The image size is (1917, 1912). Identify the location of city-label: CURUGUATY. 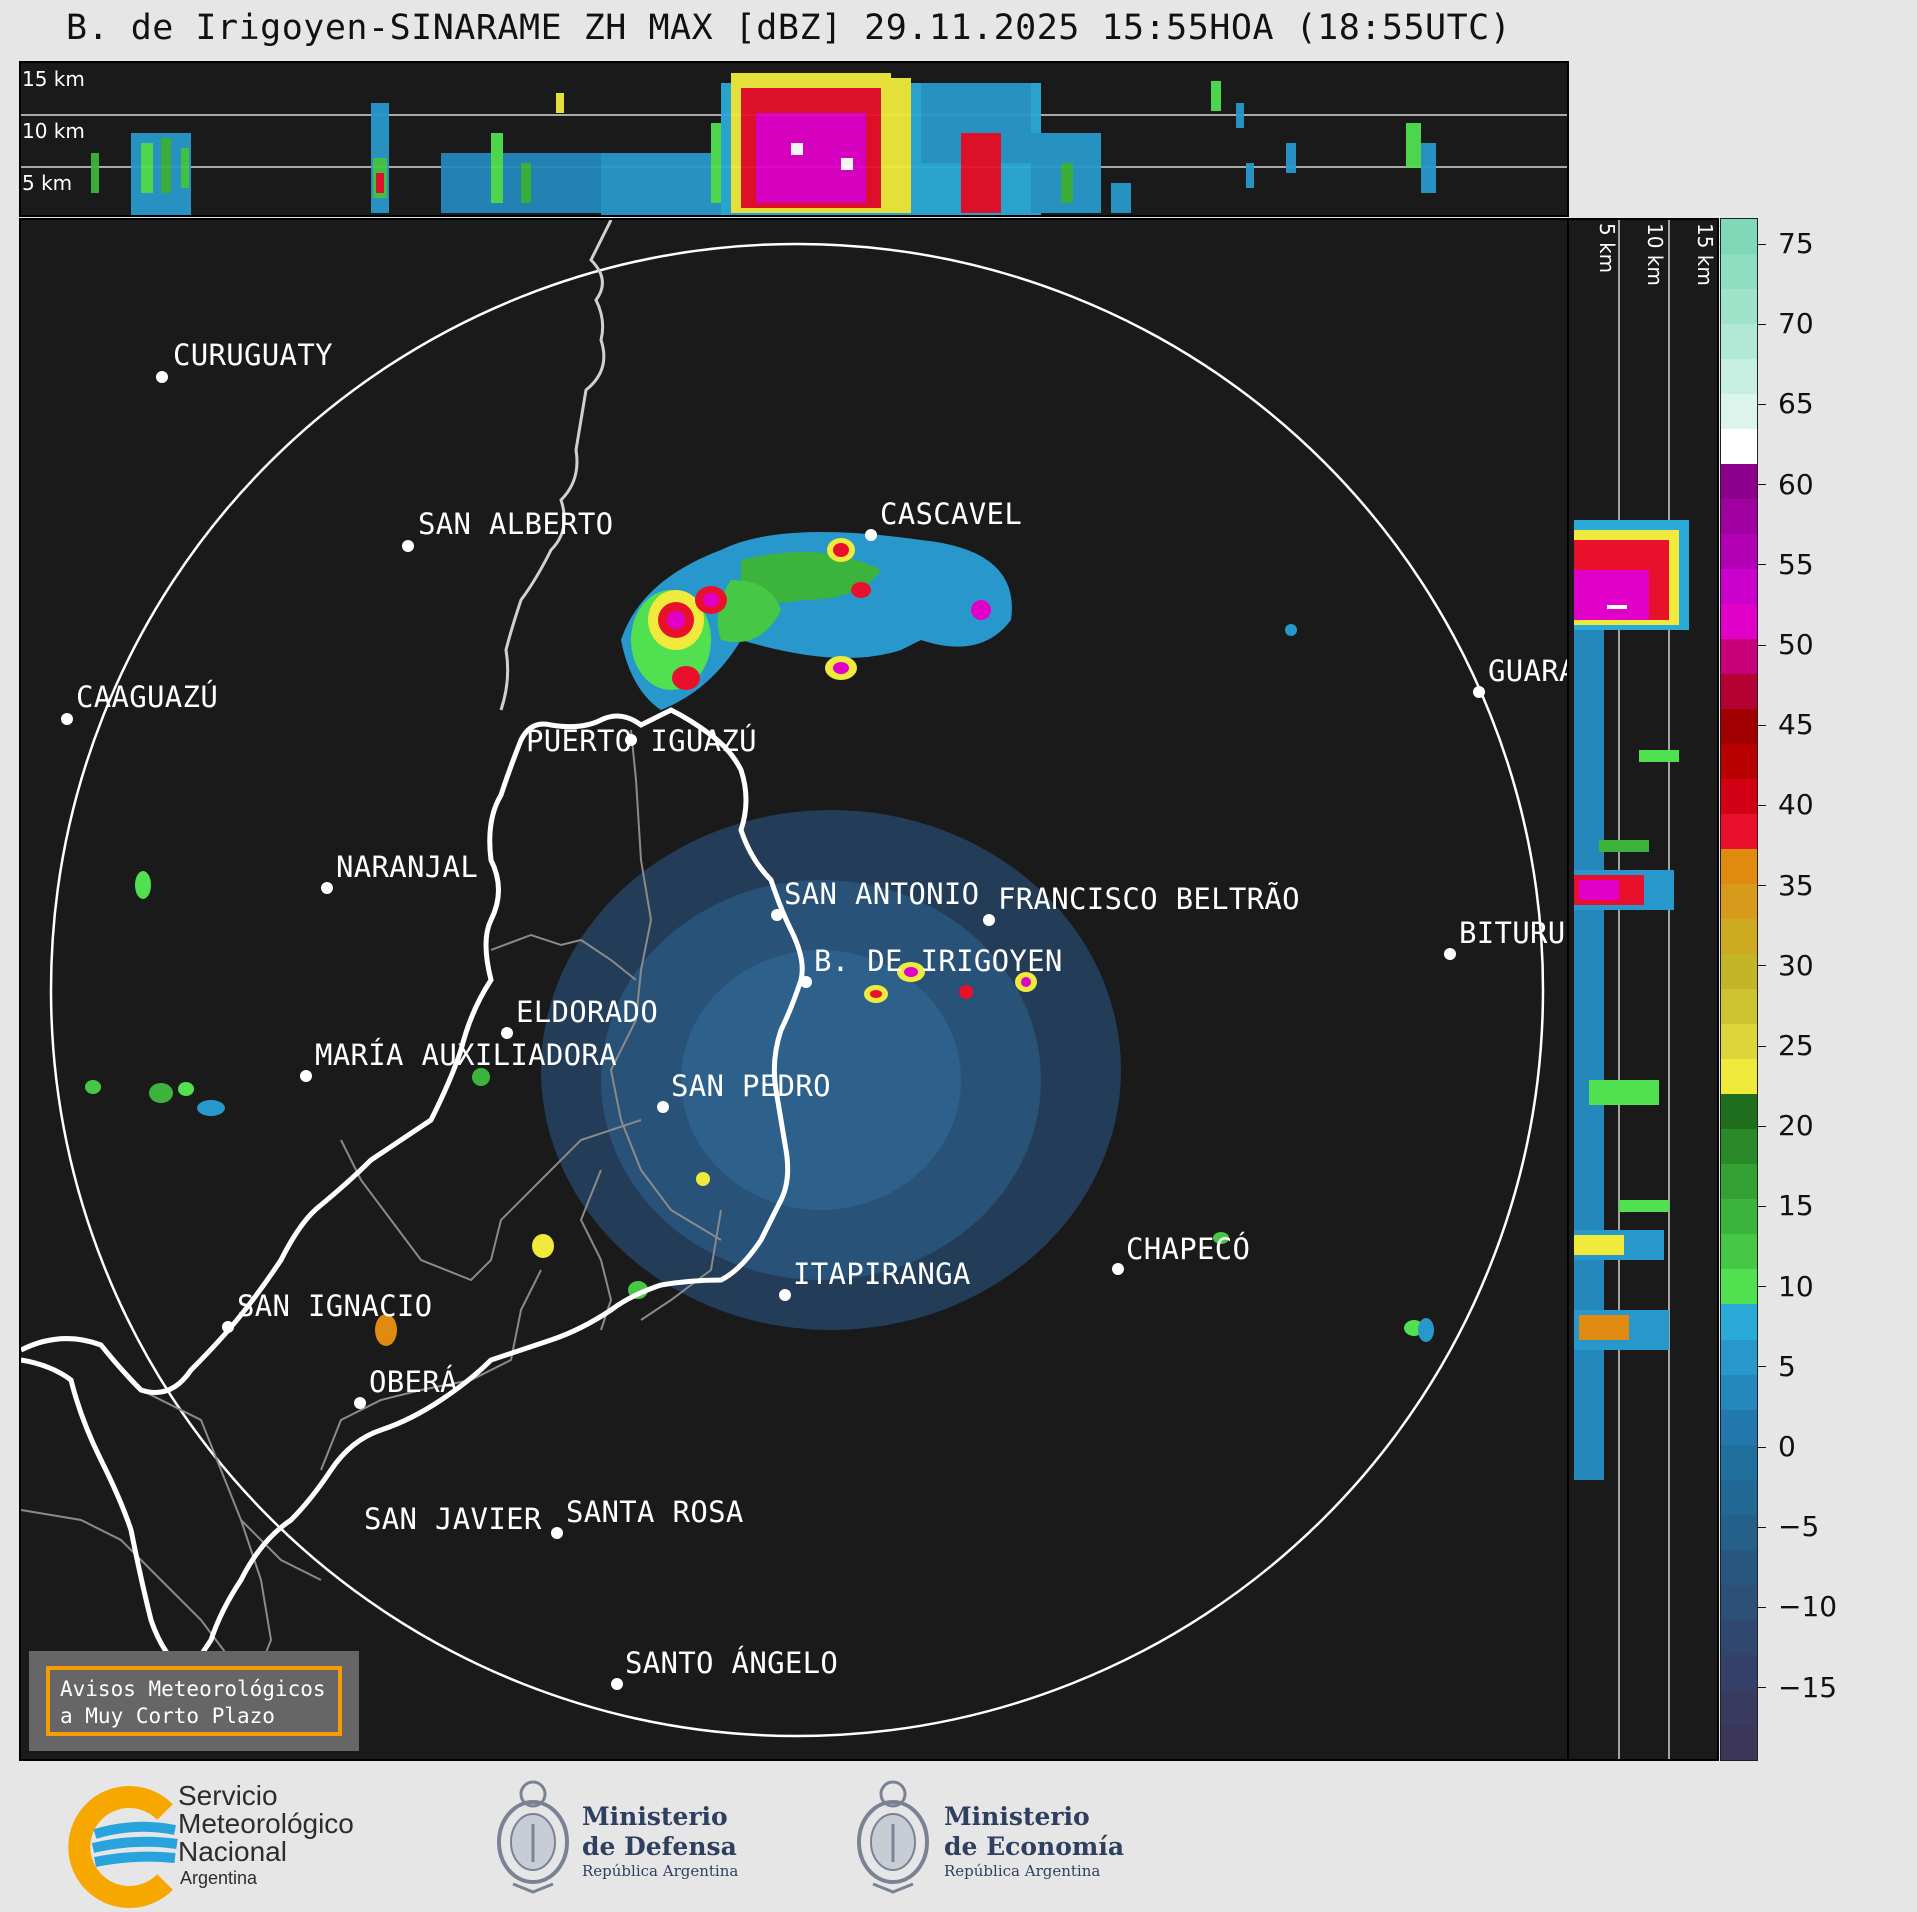
(253, 355).